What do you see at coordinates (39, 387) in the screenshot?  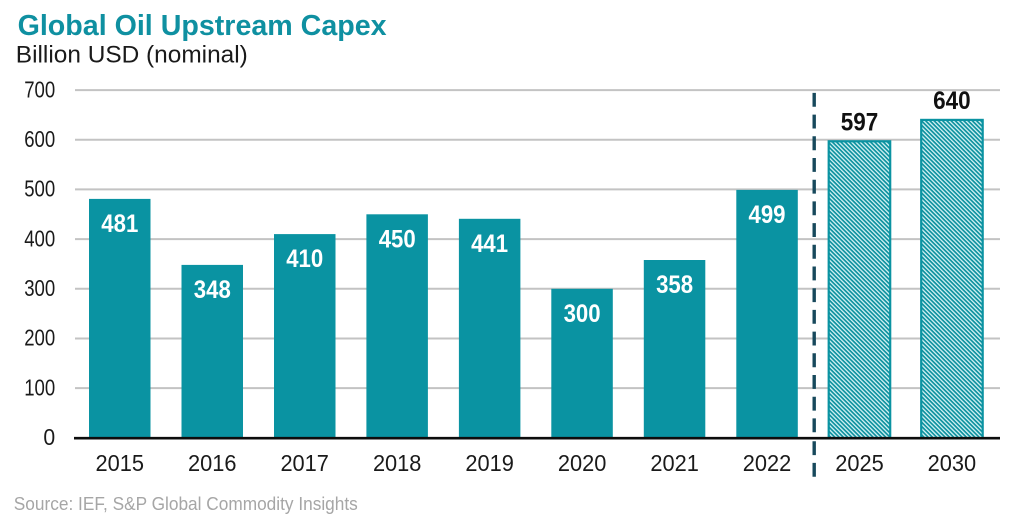 I see `svg-text: 100` at bounding box center [39, 387].